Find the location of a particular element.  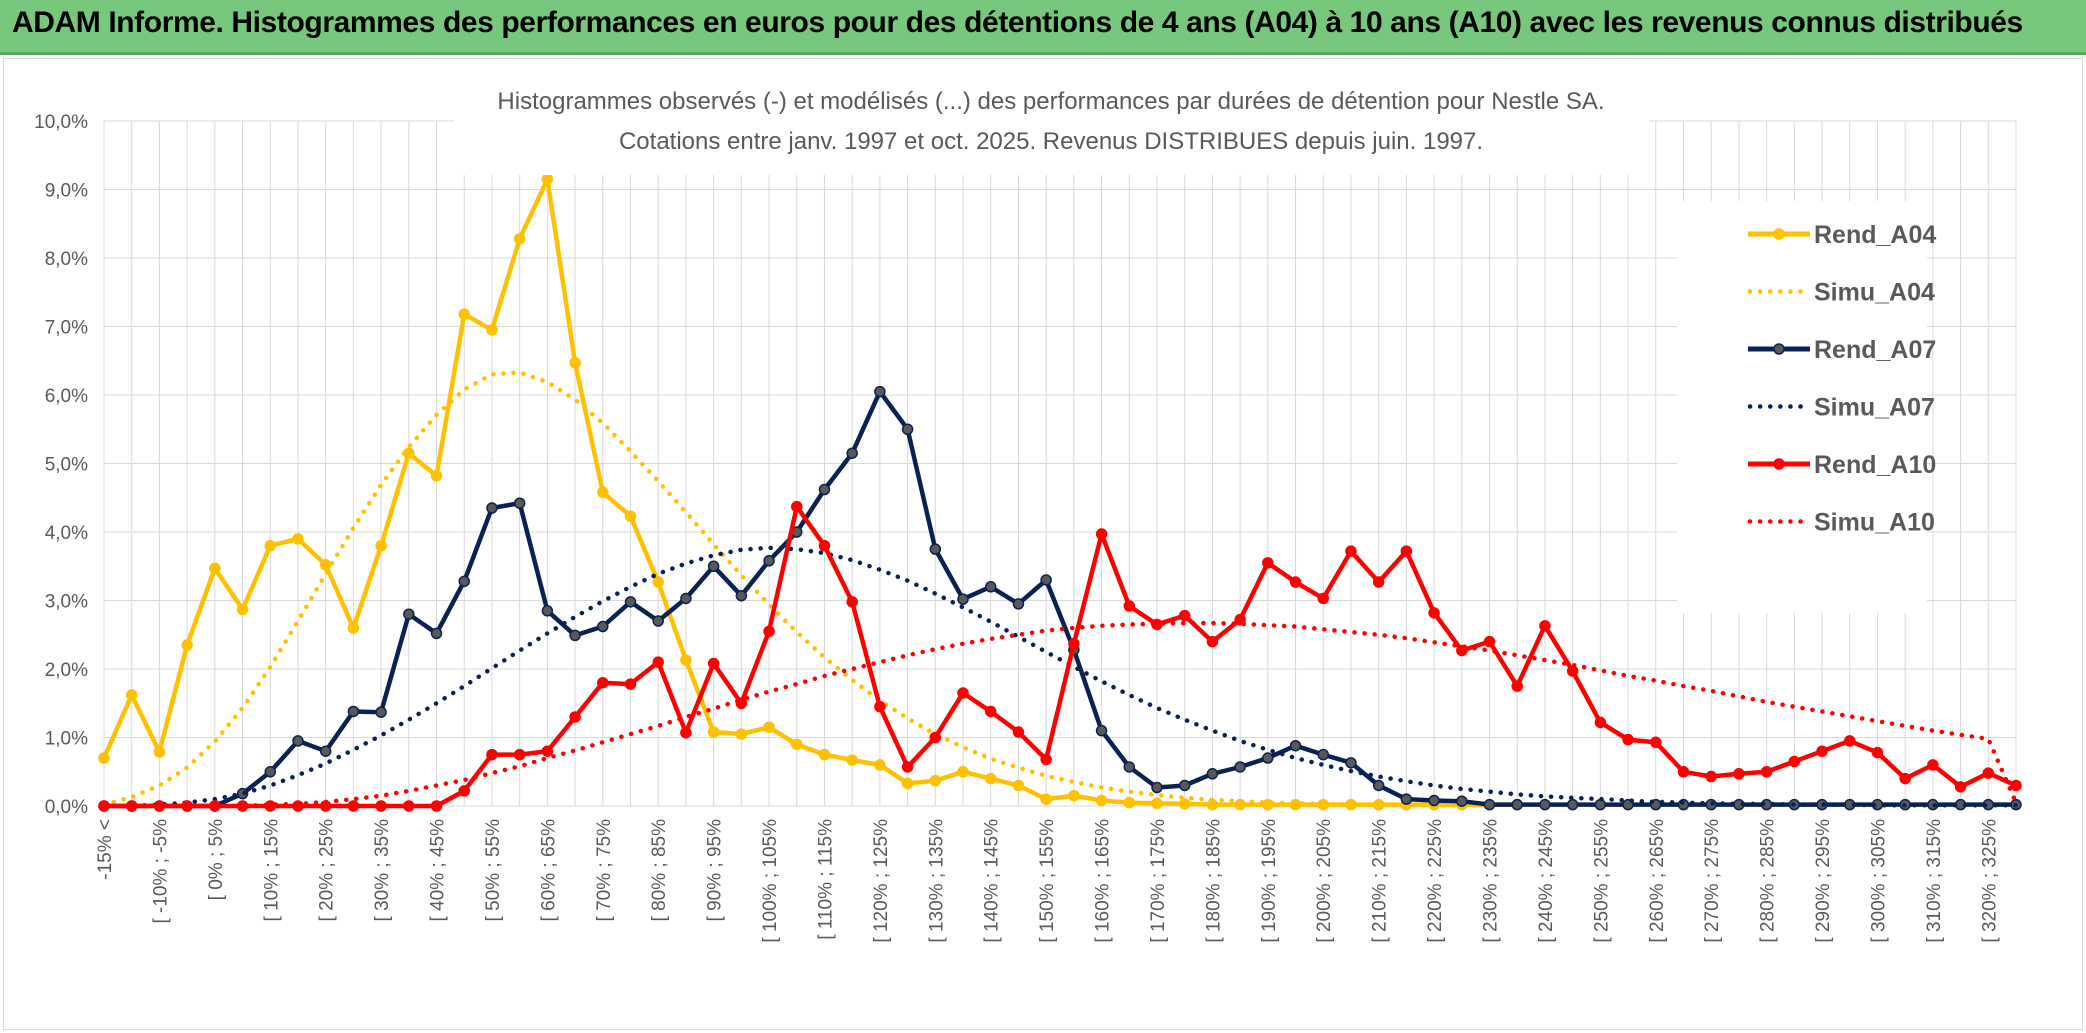

x-tick-label: [ 210% ; 215% is located at coordinates (1380, 881).